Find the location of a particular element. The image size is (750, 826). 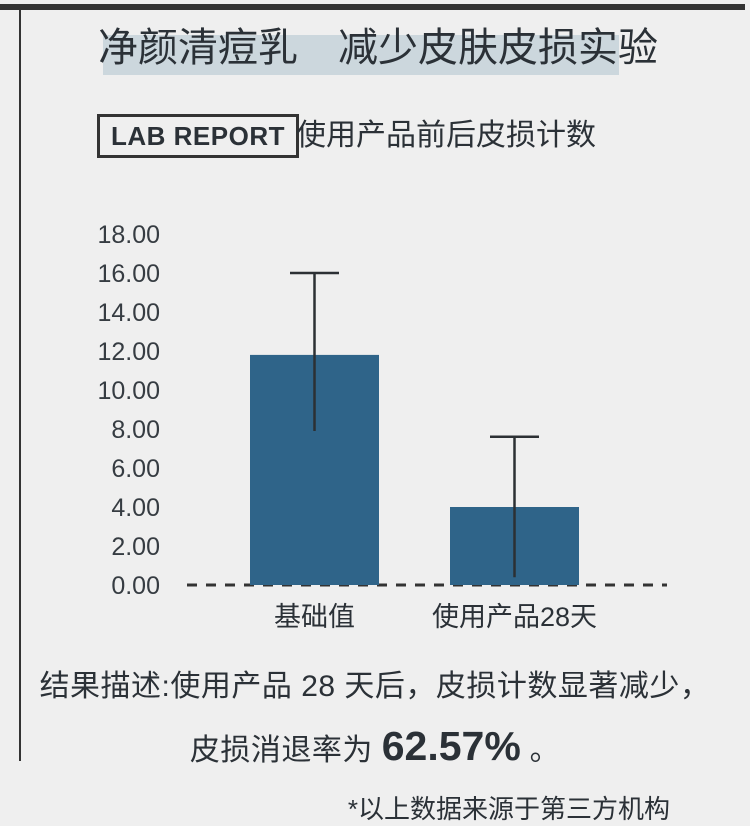

y-axis-tick-label: 6.00 is located at coordinates (135, 469).